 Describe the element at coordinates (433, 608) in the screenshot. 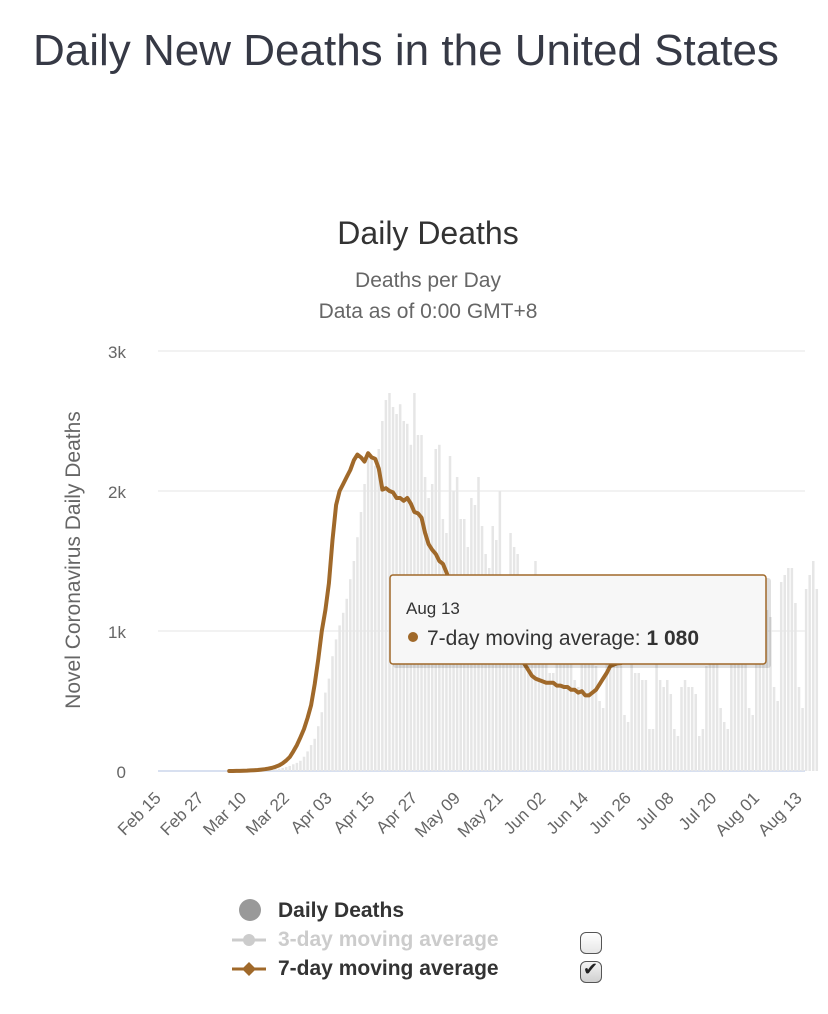

I see `tooltip-date: Aug 13` at that location.